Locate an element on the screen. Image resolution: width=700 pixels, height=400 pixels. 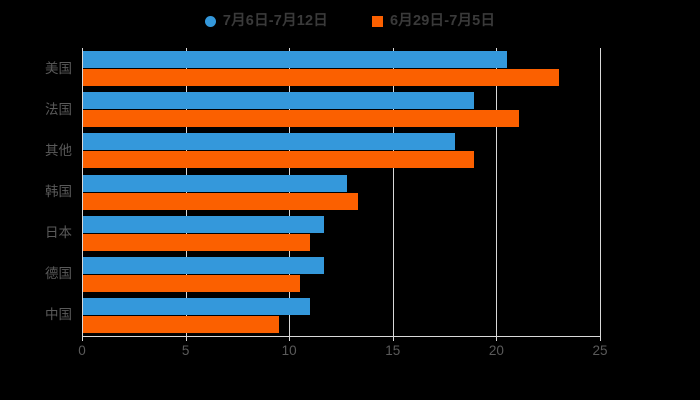
y-axis-tick-label: 法国 is located at coordinates (58, 109).